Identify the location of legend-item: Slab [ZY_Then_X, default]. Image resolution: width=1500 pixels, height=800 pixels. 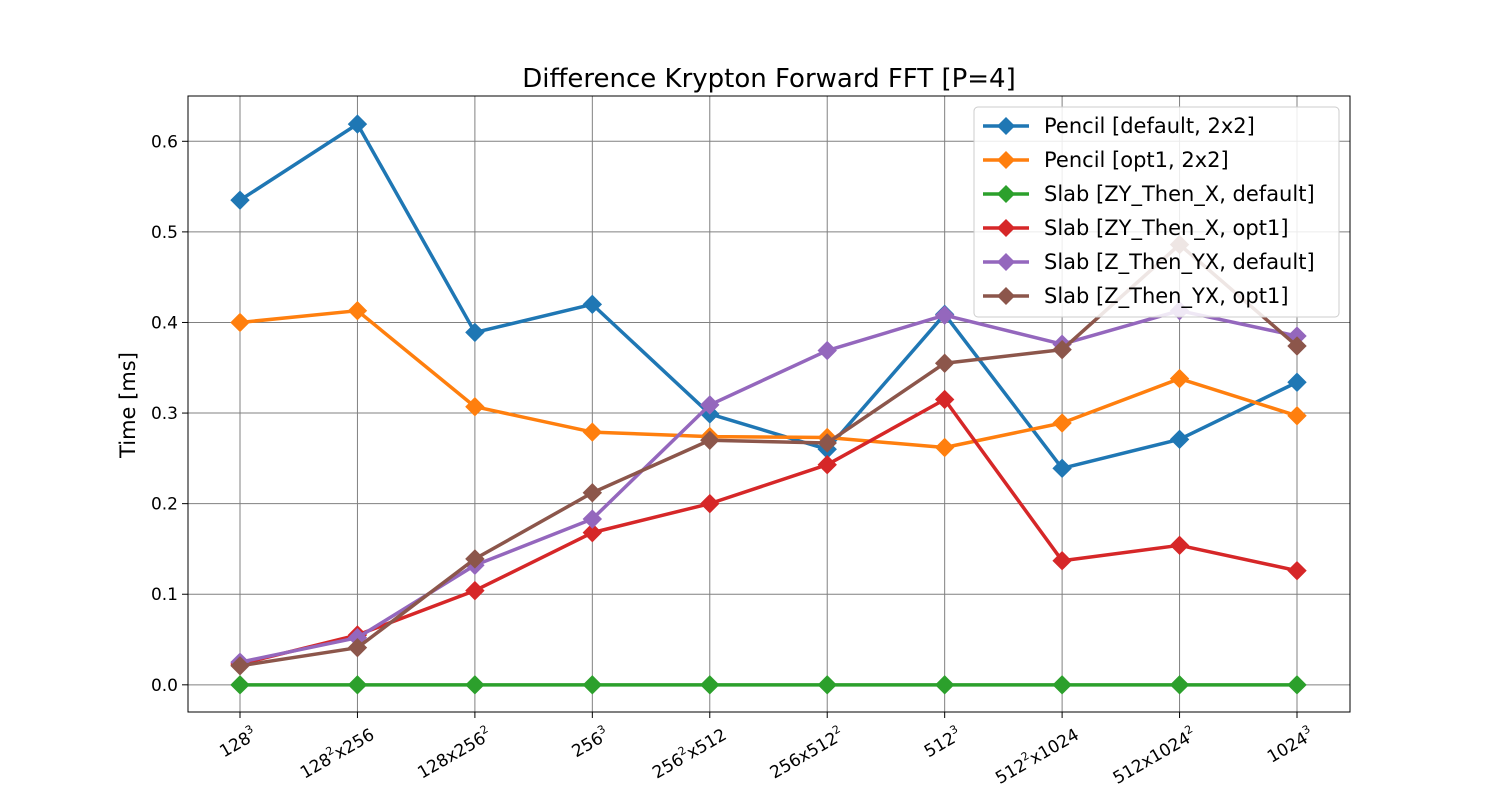
(1149, 194).